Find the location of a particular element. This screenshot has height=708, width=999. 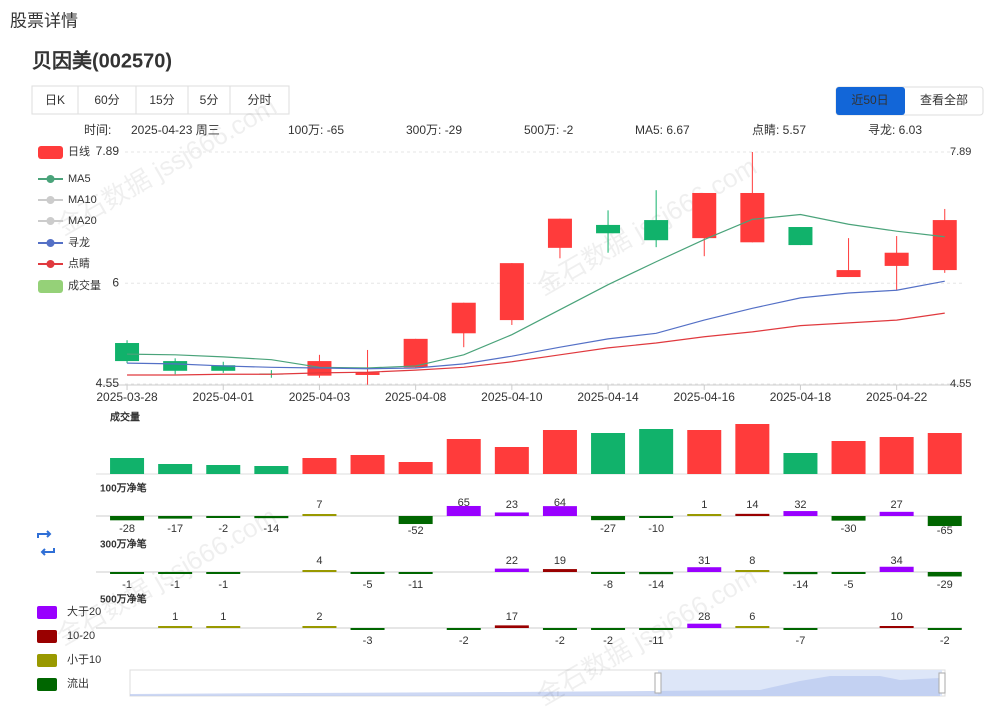

legend-label: 寻龙 is located at coordinates (79, 242).